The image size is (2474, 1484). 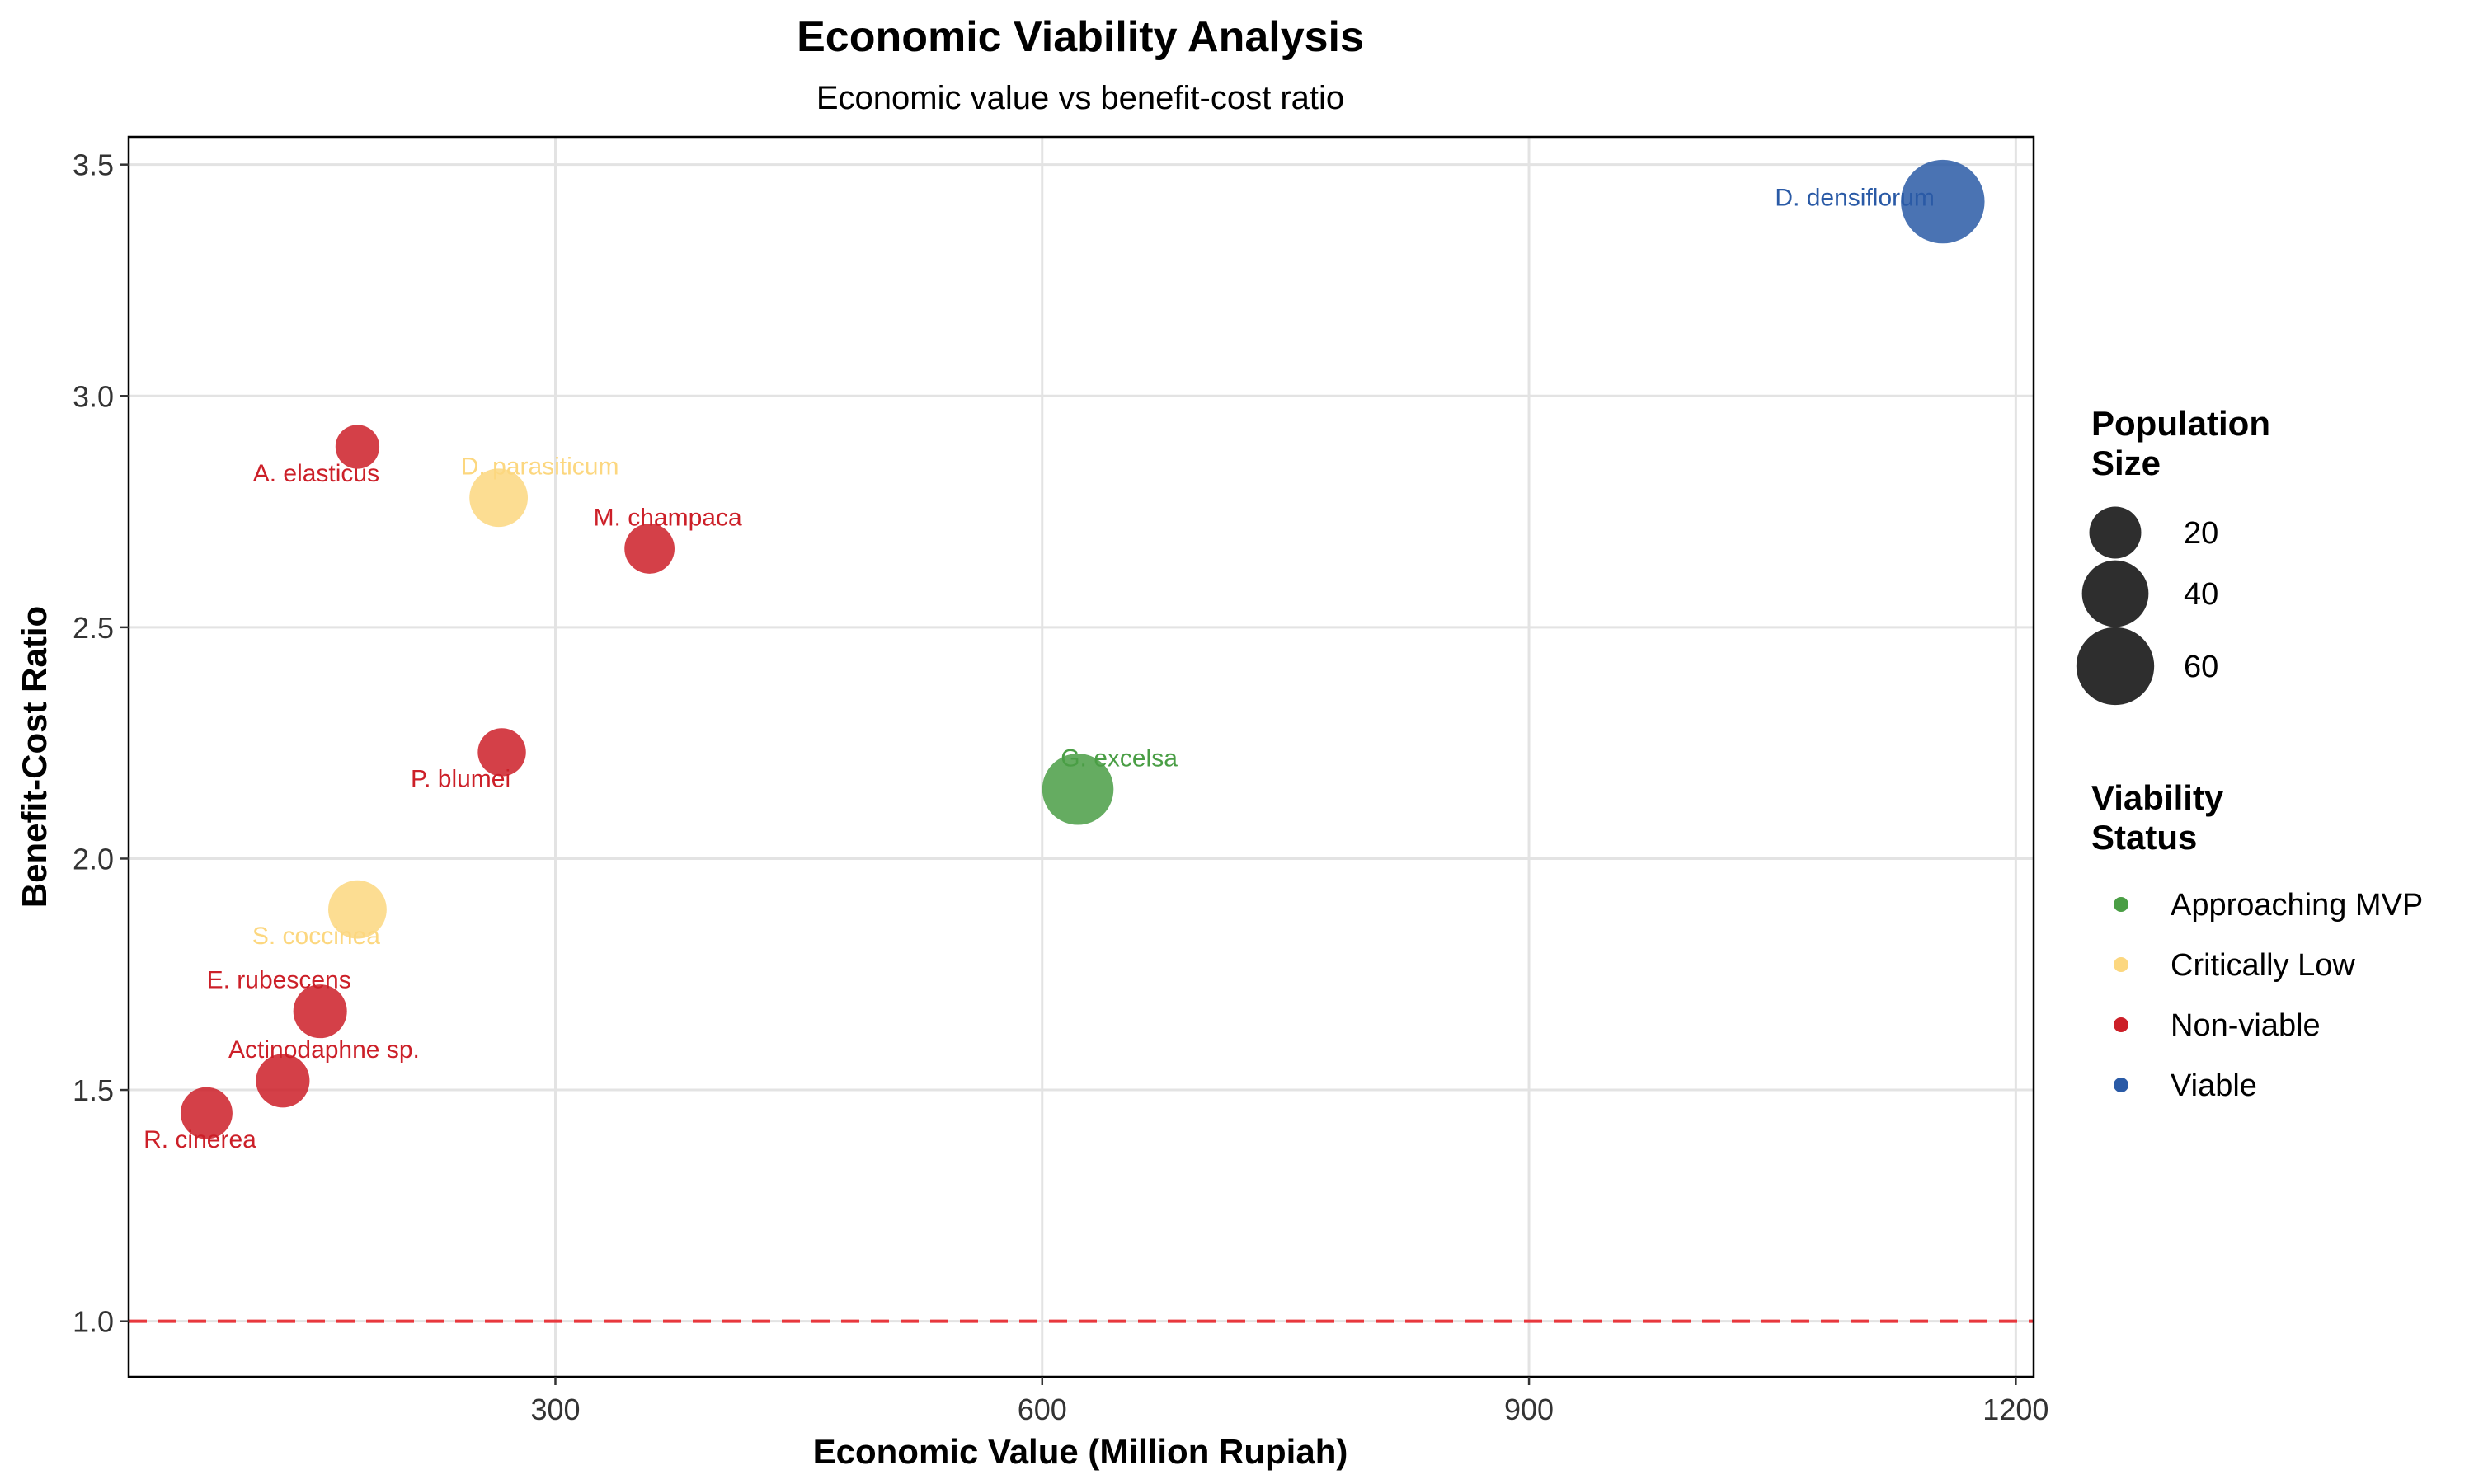 I want to click on point-label: M. champaca, so click(x=668, y=517).